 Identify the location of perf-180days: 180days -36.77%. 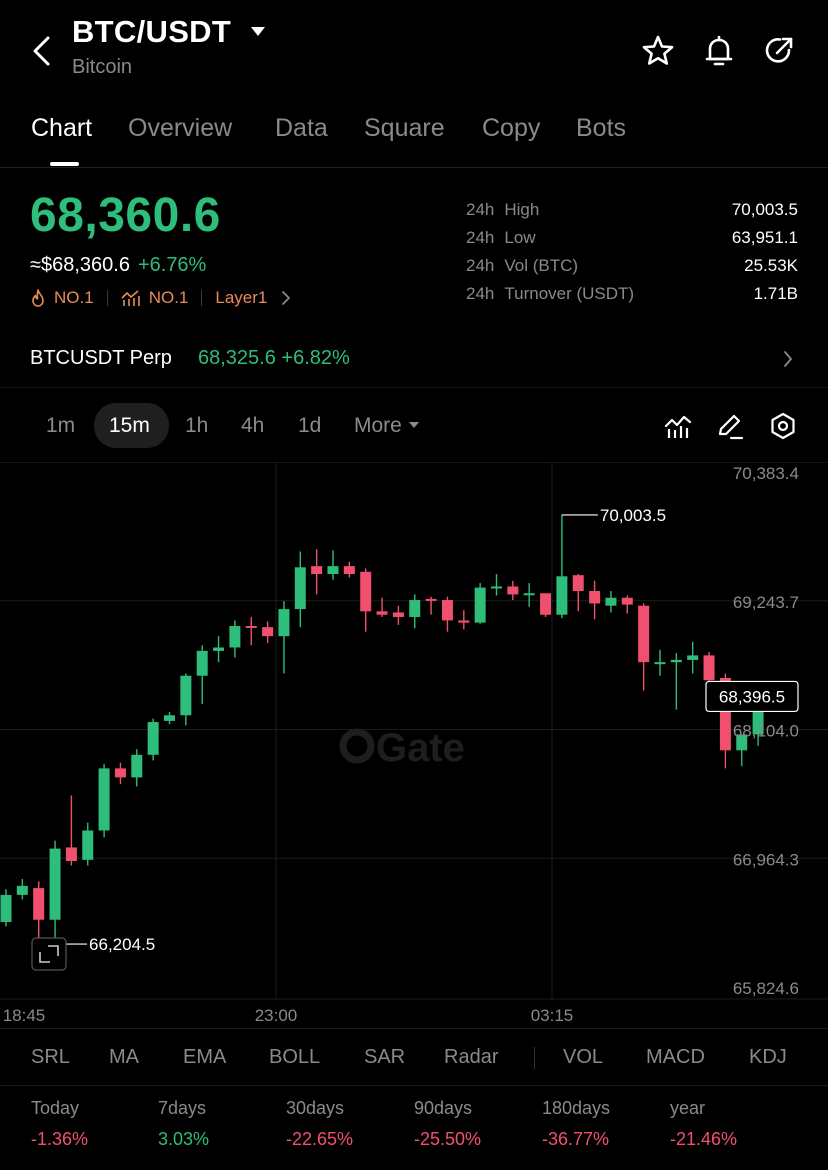
(576, 1123).